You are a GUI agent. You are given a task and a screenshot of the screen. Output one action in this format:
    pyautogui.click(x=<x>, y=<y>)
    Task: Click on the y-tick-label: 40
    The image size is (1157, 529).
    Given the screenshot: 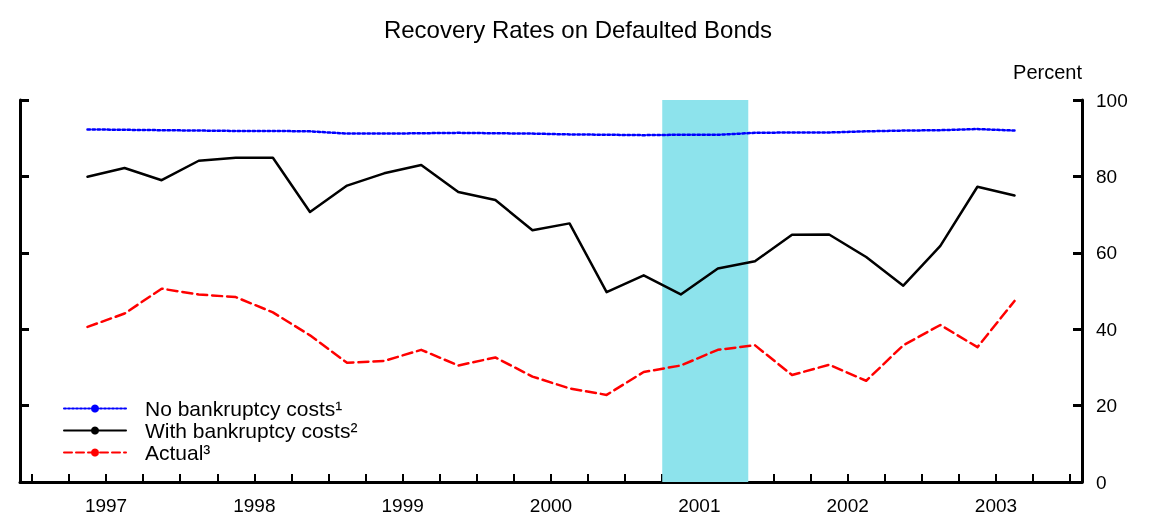 What is the action you would take?
    pyautogui.click(x=1107, y=329)
    